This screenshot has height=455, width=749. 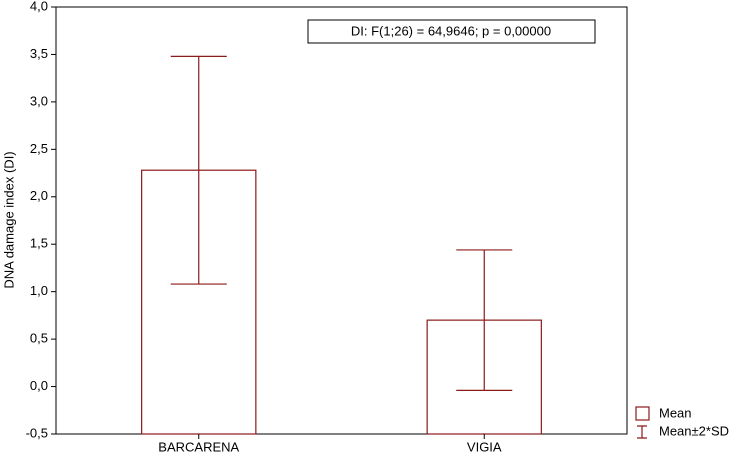 I want to click on annotation: DI: F(1;26) = 64,9646; p = 0,00000, so click(x=451, y=30).